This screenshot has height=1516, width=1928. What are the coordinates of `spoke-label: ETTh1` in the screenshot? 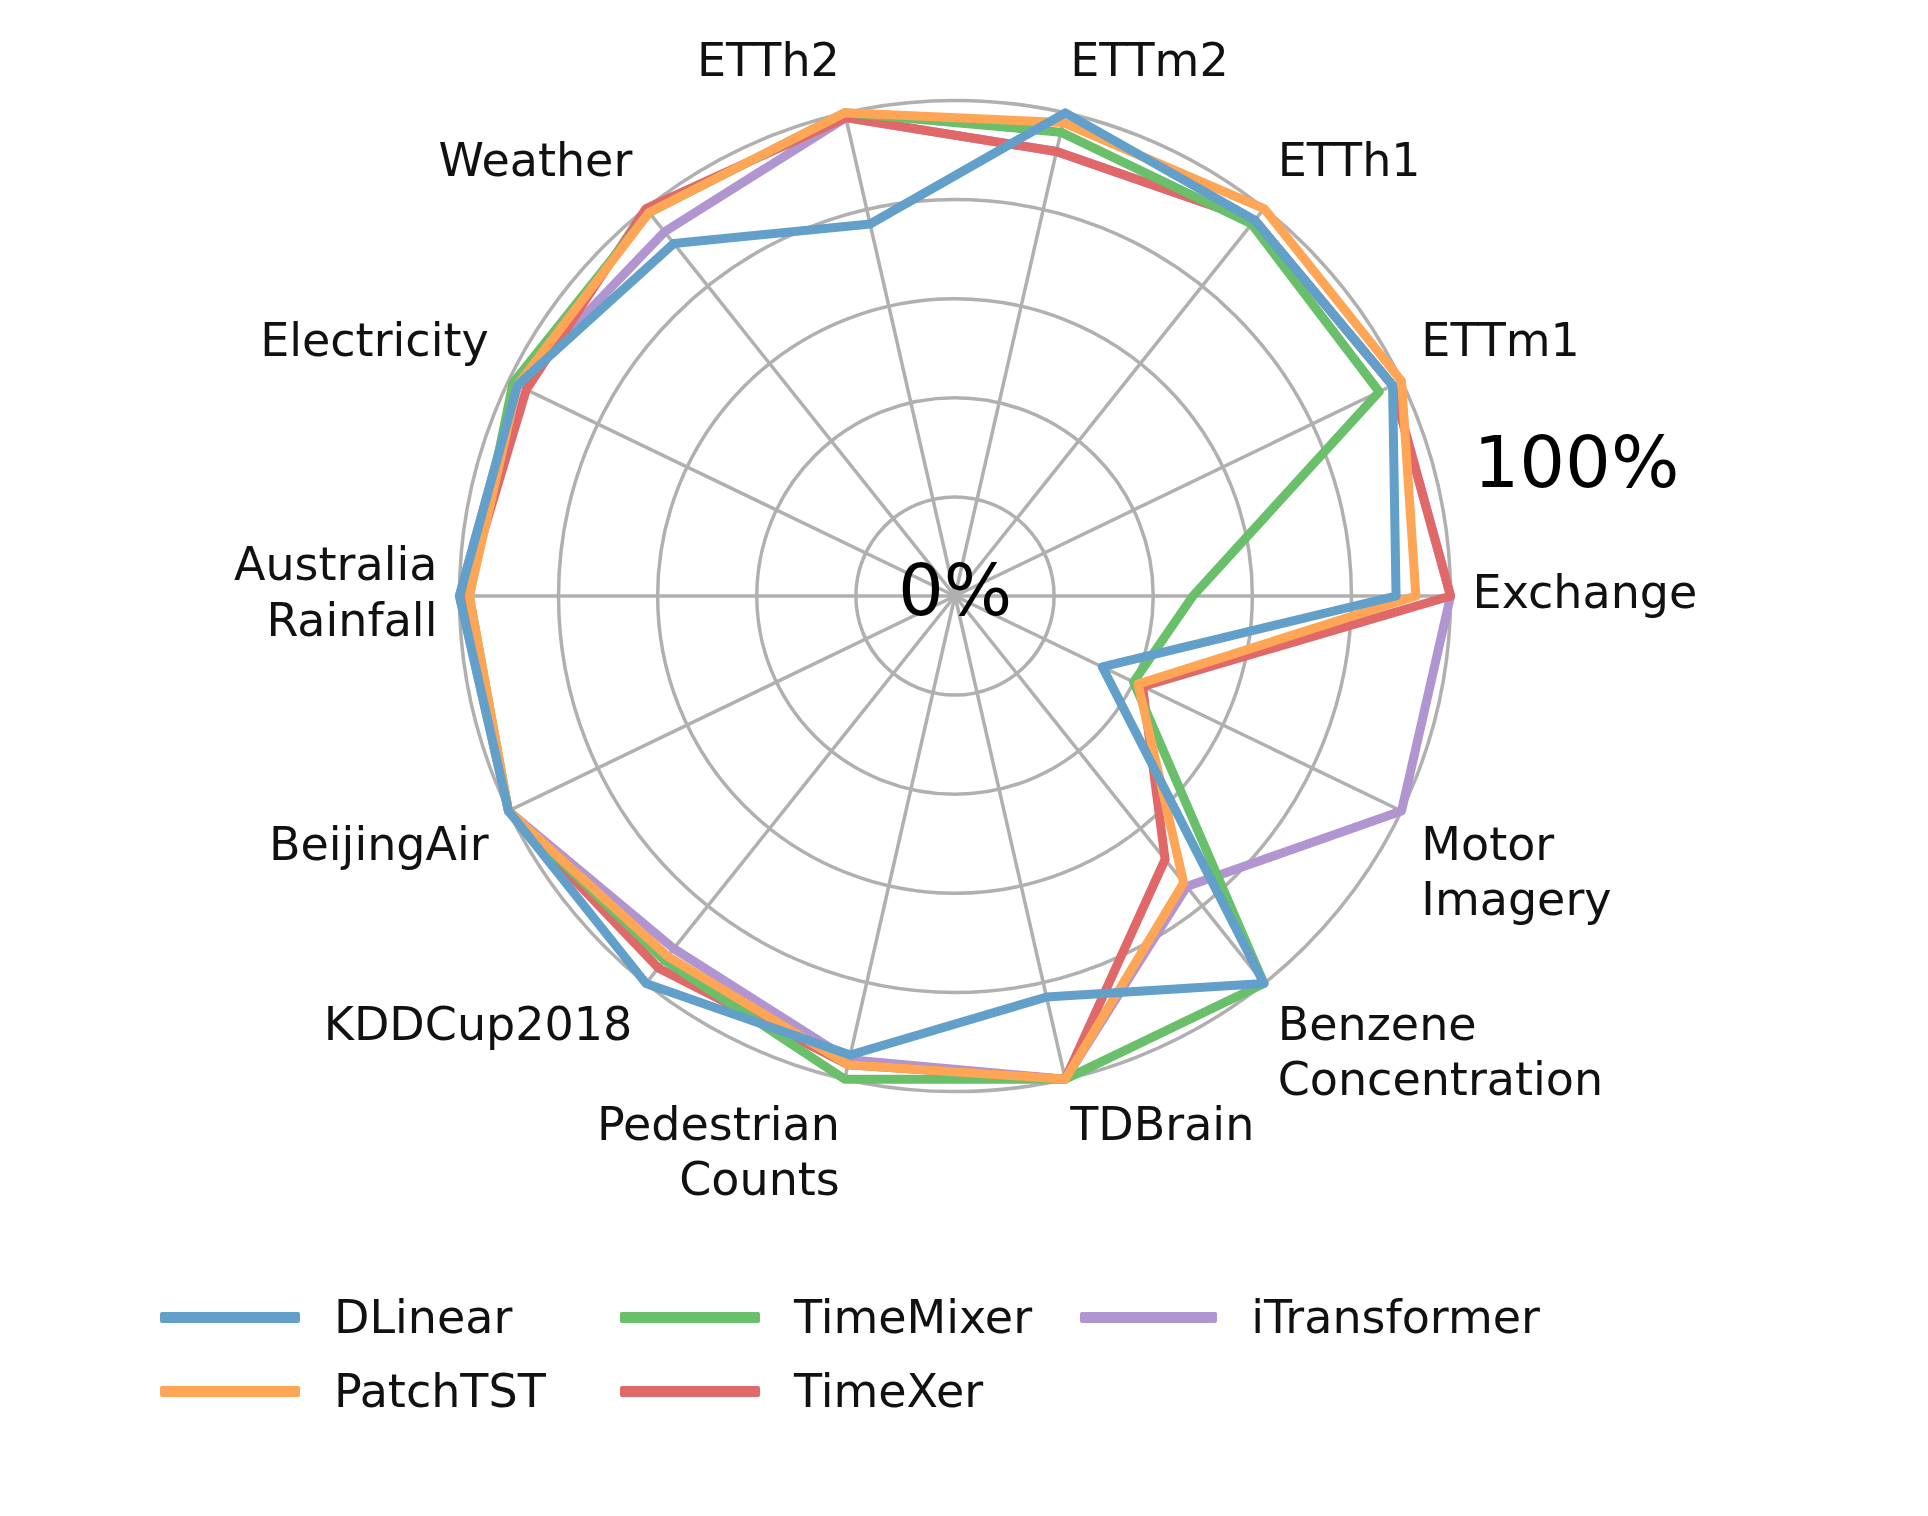 It's located at (1349, 159).